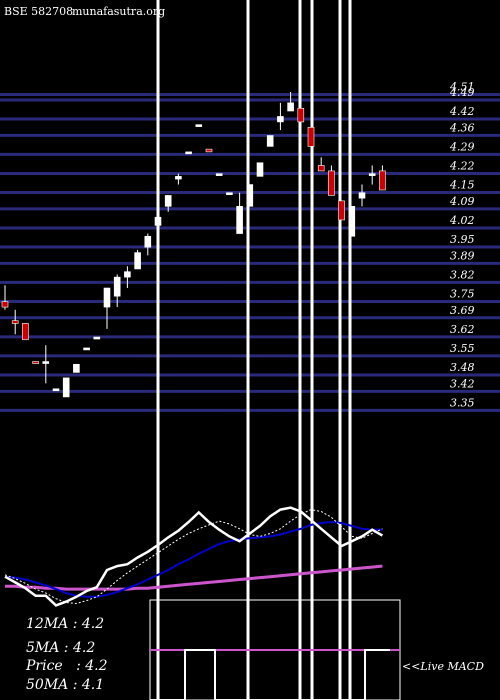  Describe the element at coordinates (39, 11) in the screenshot. I see `symbol-label: BSE 582708` at that location.